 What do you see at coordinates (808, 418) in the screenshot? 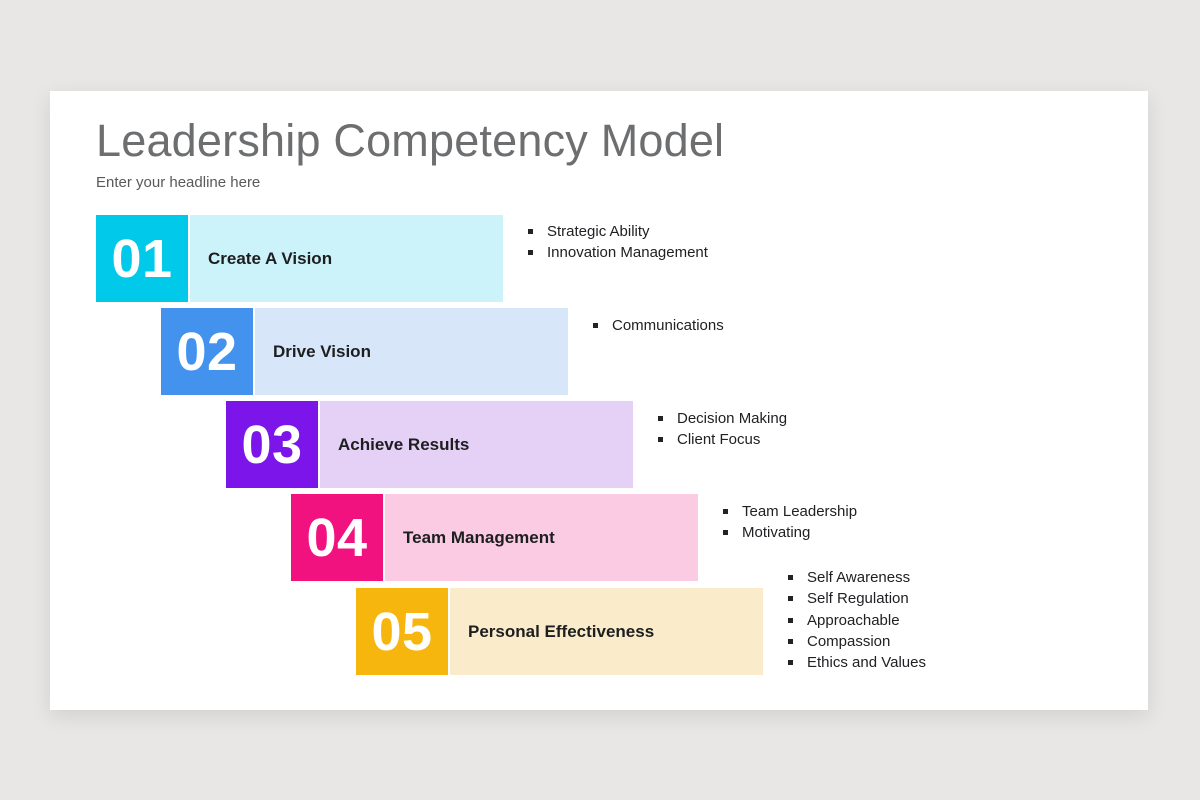
I see `list-item: Decision Making` at bounding box center [808, 418].